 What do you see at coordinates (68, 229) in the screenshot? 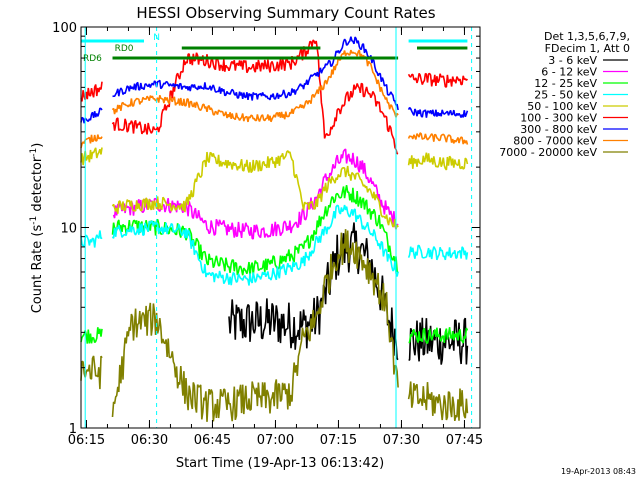
I see `y-tick-label: 10` at bounding box center [68, 229].